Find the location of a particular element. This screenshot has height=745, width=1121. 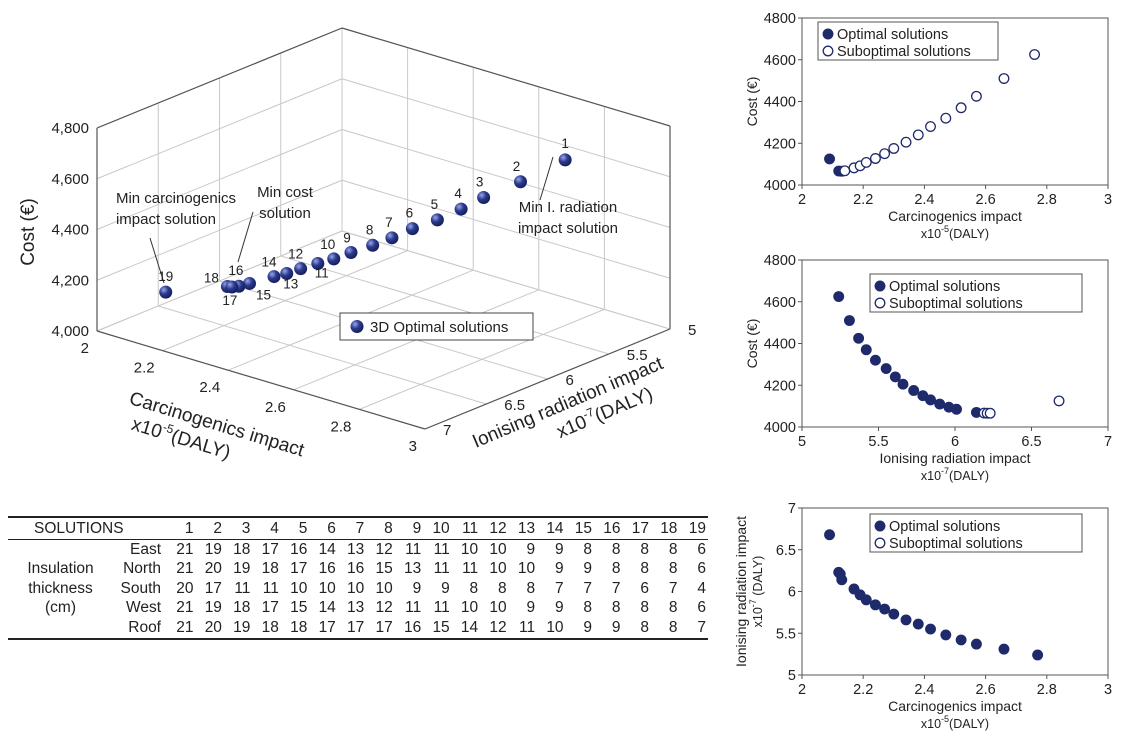

y-tick-label: 4600 is located at coordinates (780, 61).